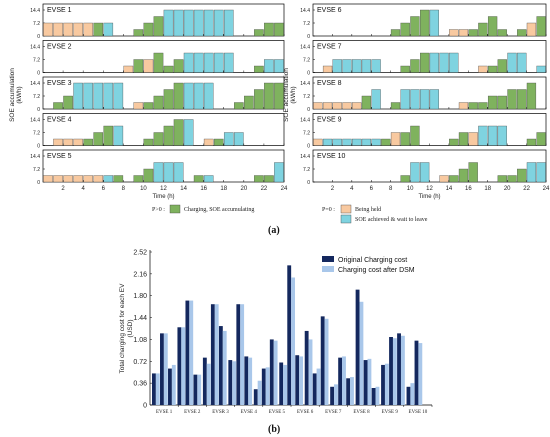  I want to click on y-axis-label-line: SOE accumulation, so click(286, 95).